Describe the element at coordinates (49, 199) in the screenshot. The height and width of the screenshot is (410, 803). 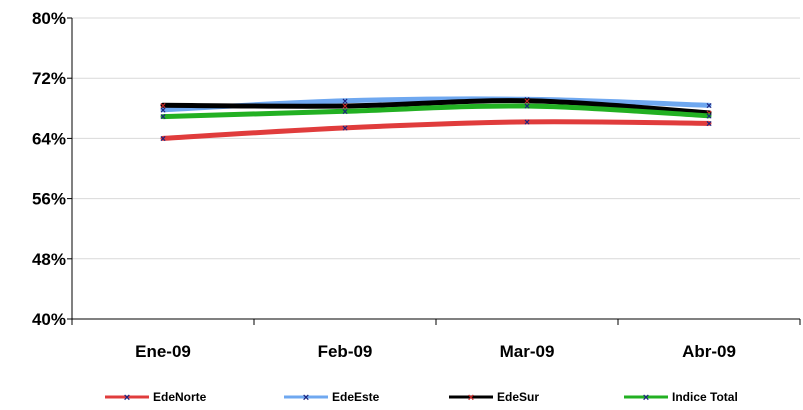
I see `y-tick-label: 56%` at that location.